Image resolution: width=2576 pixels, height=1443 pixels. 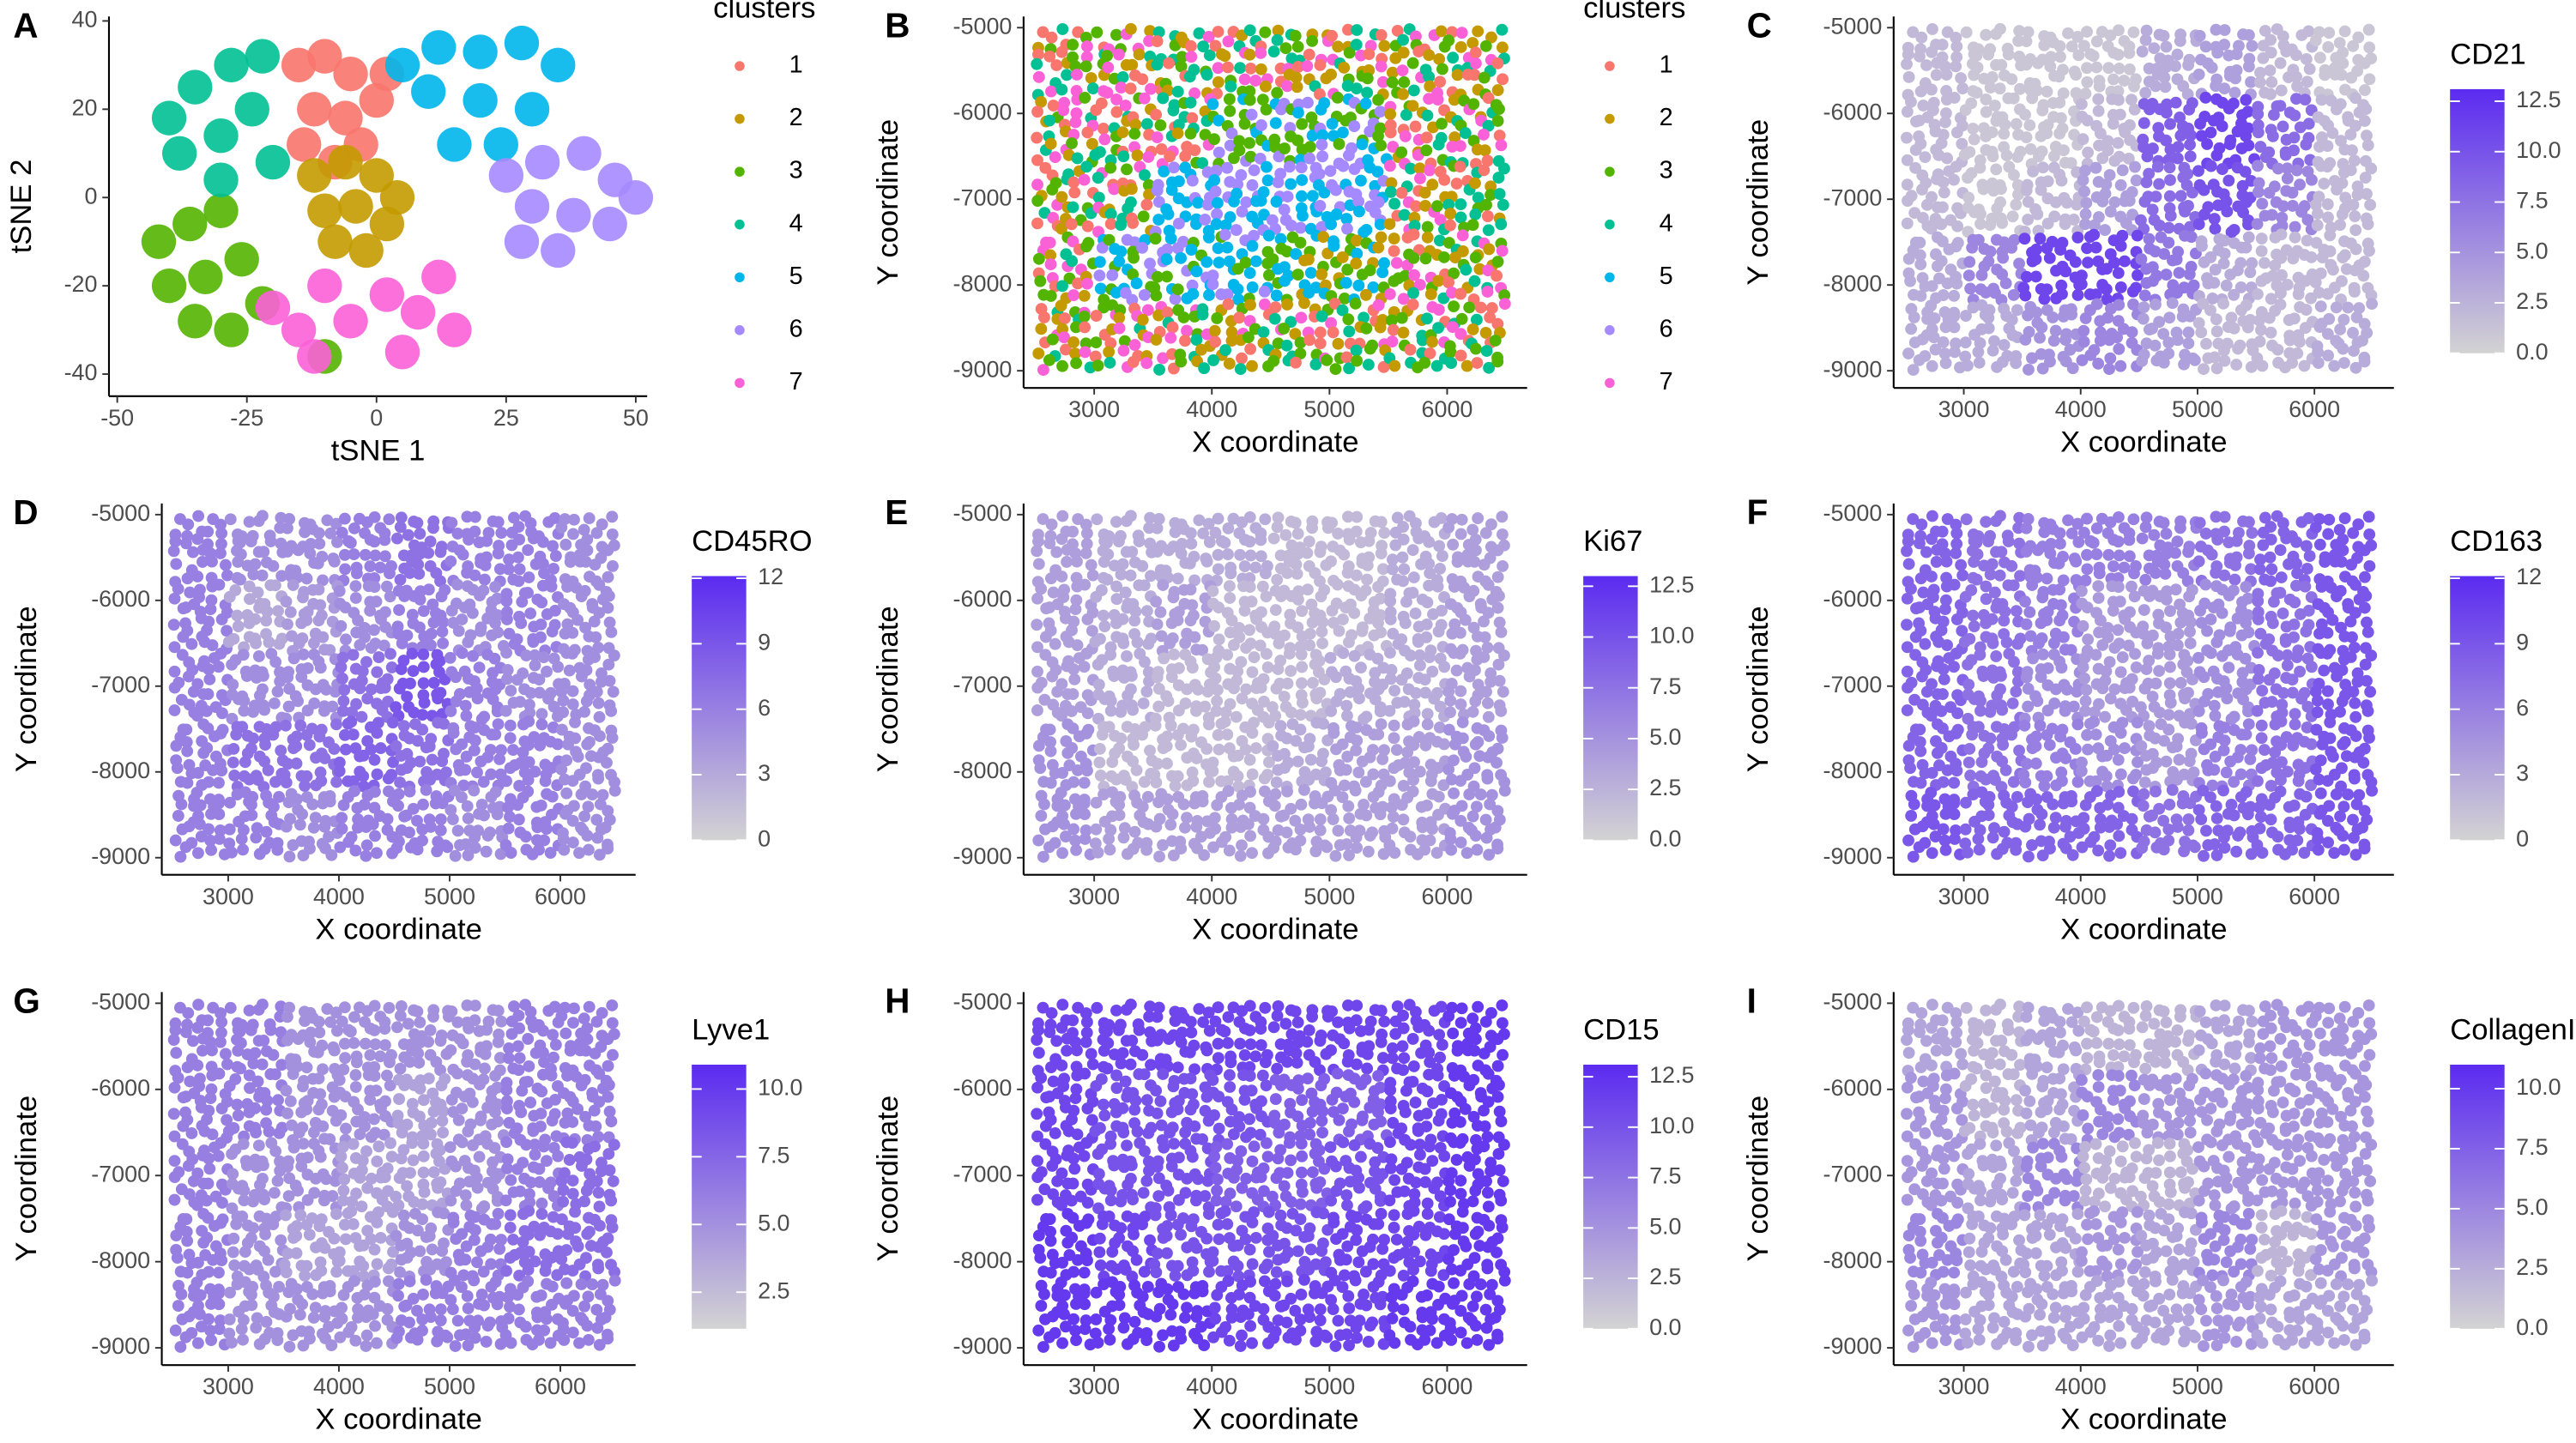 What do you see at coordinates (796, 171) in the screenshot?
I see `legend-label: 3` at bounding box center [796, 171].